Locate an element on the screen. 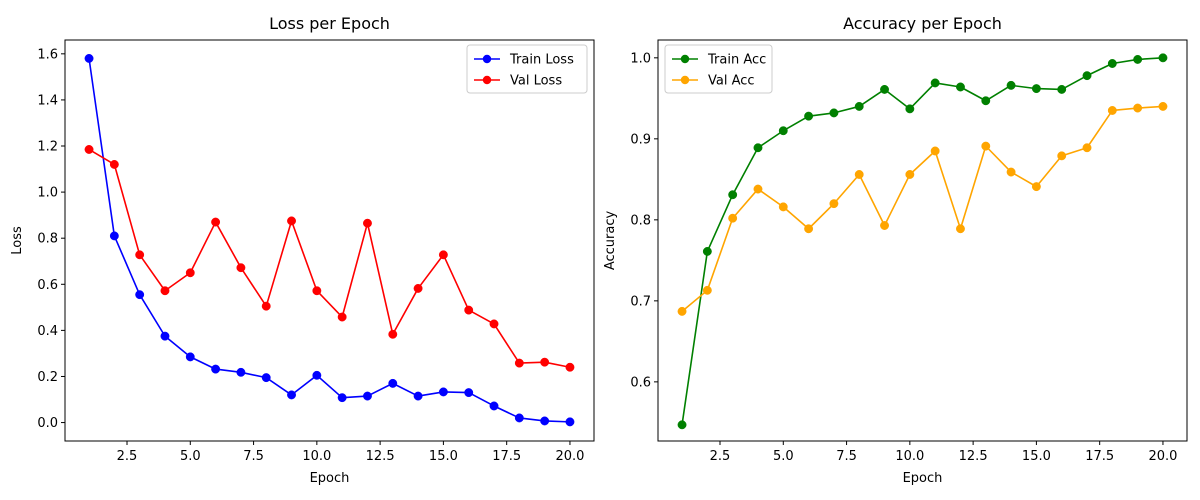 Image resolution: width=1200 pixels, height=500 pixels. y-tick-label: 0.9 is located at coordinates (640, 139).